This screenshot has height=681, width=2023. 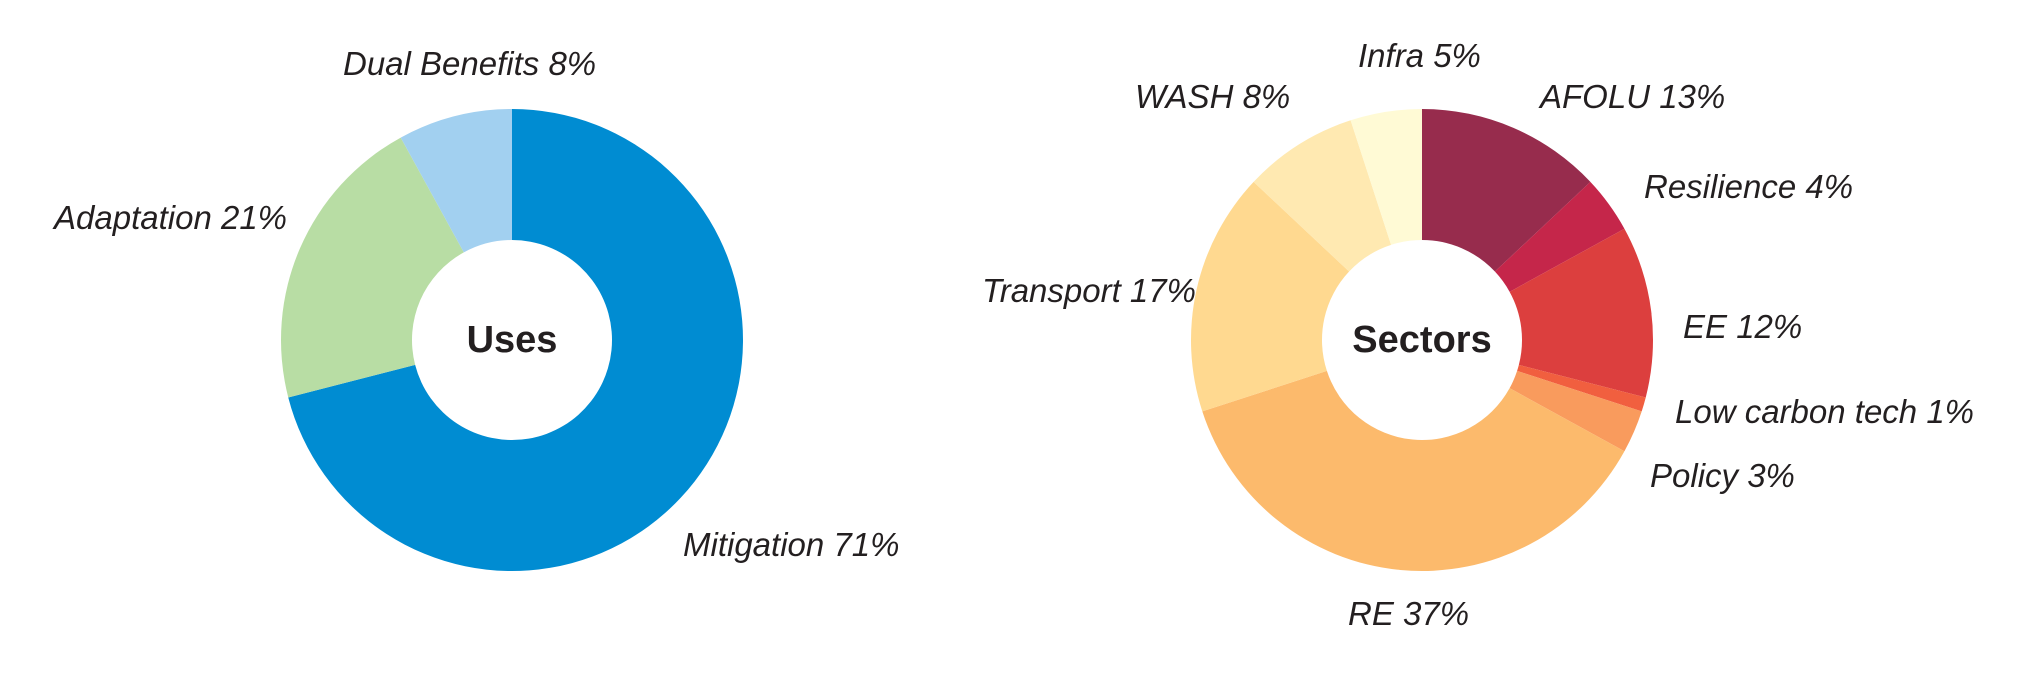 I want to click on slice-afolu, so click(x=1506, y=190).